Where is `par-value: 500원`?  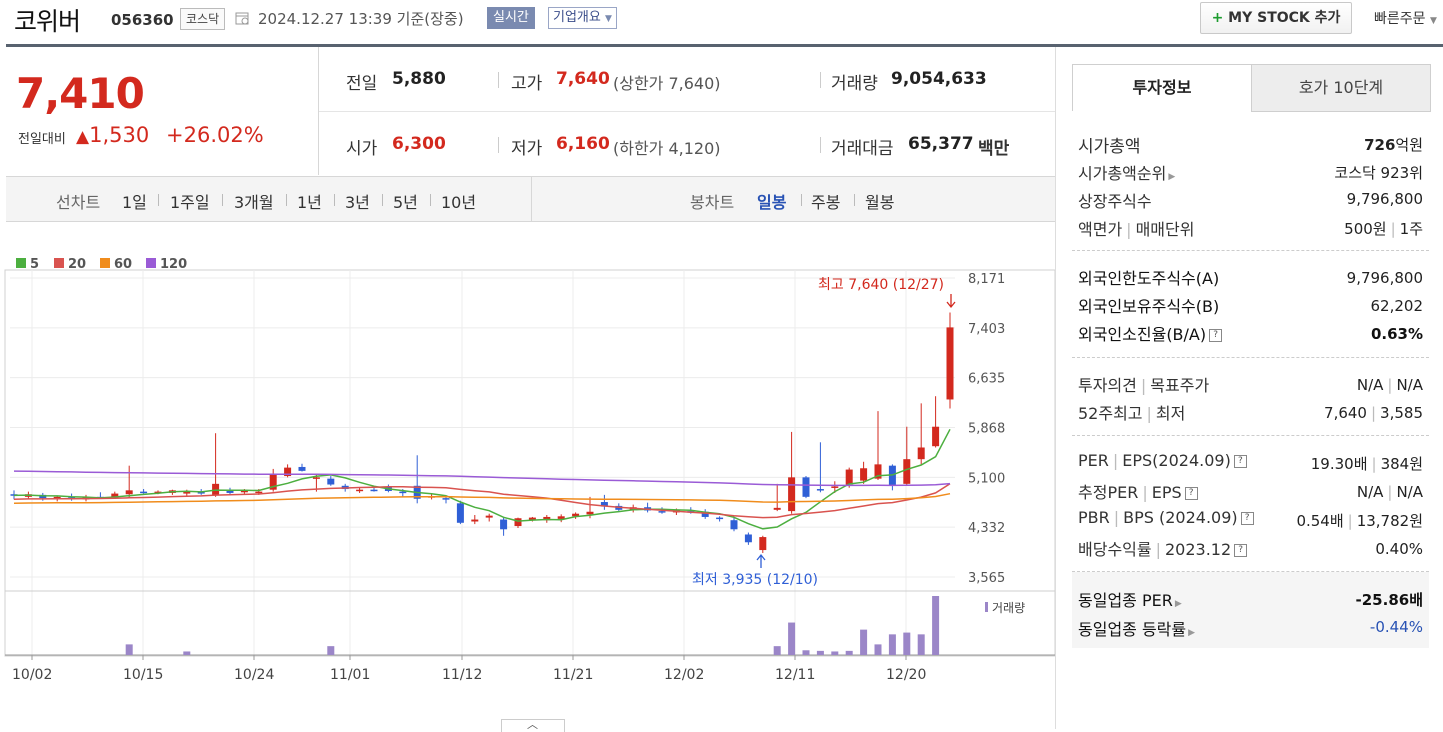
par-value: 500원 is located at coordinates (1365, 229).